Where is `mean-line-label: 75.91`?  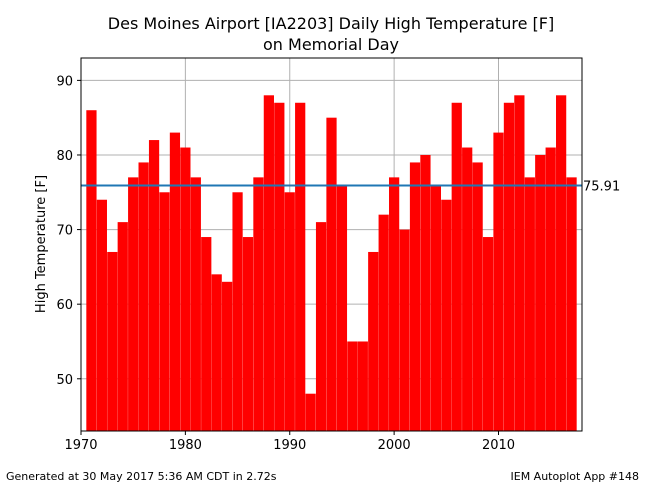 mean-line-label: 75.91 is located at coordinates (601, 186).